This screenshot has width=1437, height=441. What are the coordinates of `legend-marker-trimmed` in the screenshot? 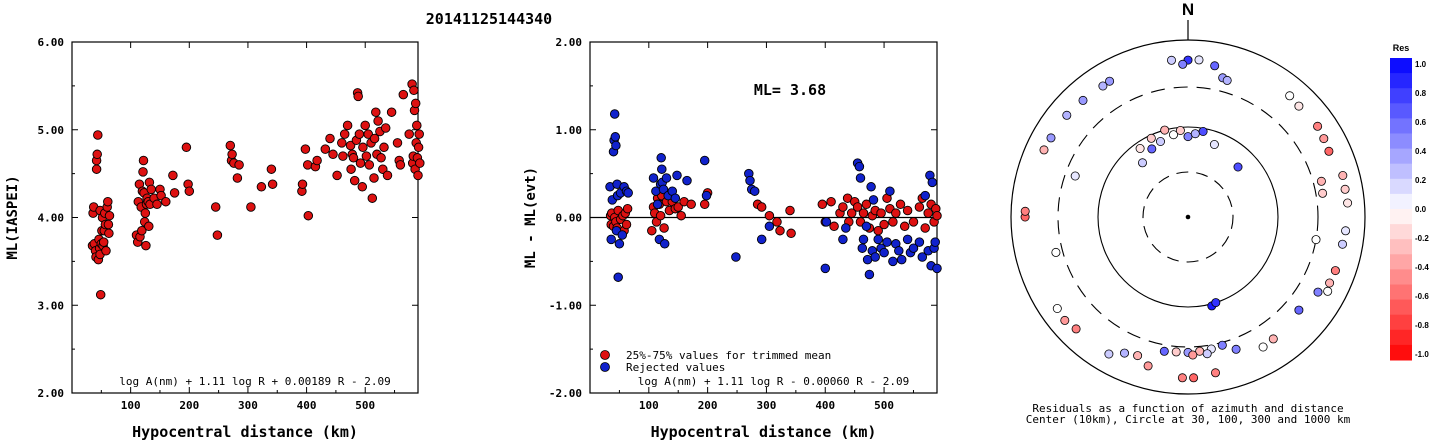 It's located at (605, 355).